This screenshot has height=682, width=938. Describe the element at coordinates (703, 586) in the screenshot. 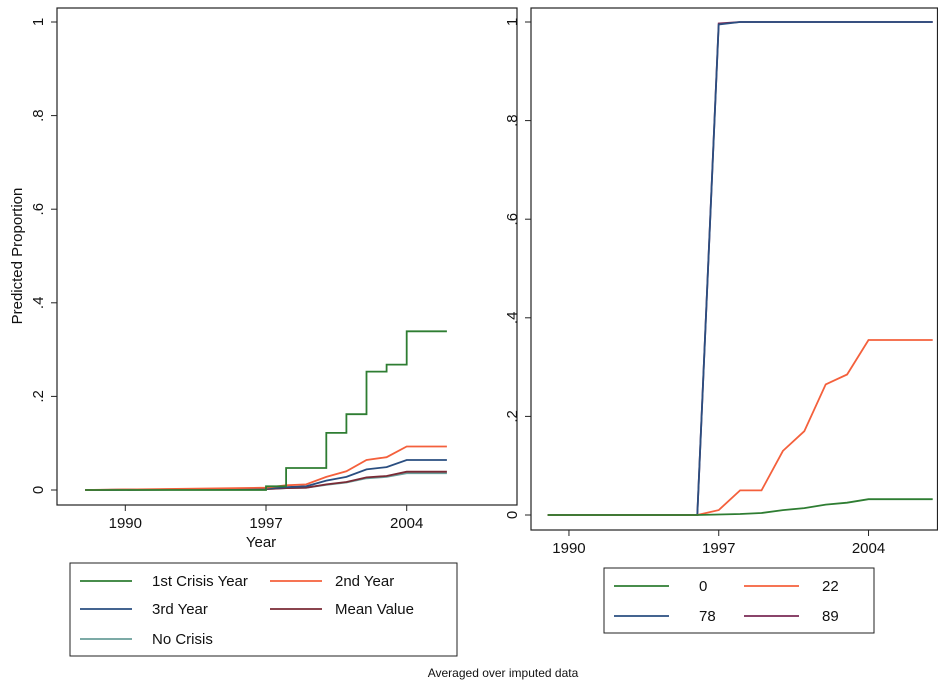

I see `legend-label: 0` at that location.